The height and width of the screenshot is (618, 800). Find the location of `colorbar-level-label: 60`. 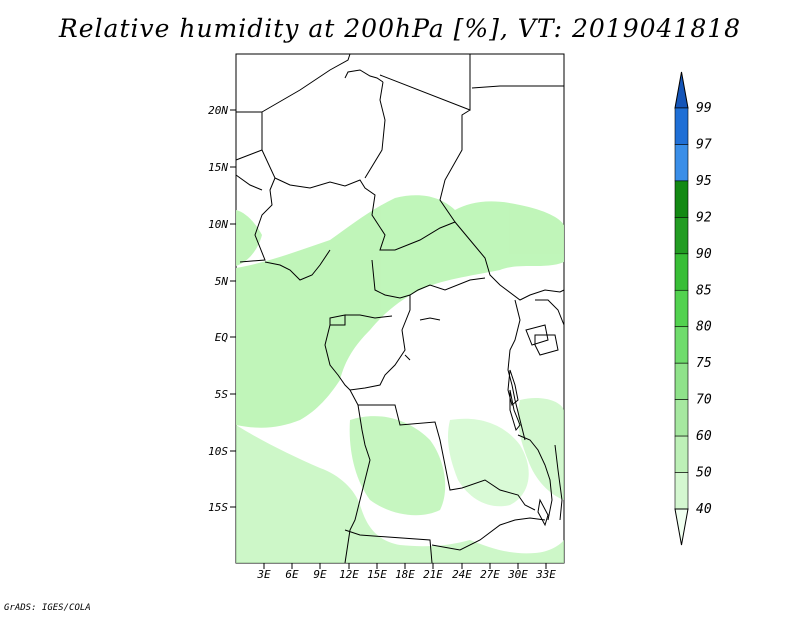

colorbar-level-label: 60 is located at coordinates (704, 436).